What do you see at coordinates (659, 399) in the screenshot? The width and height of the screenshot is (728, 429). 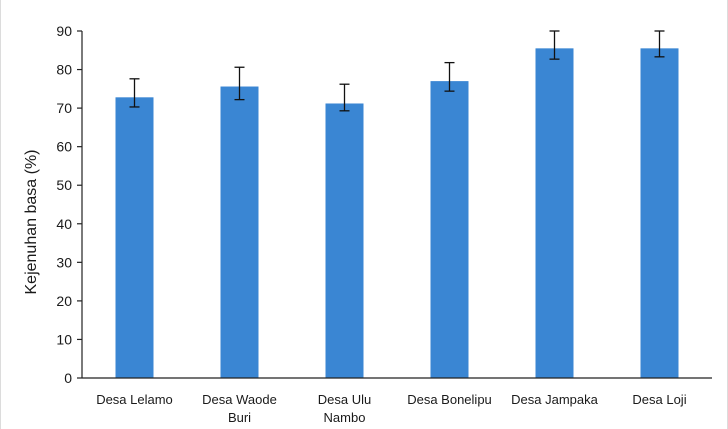 I see `x-tick-label: Desa Loji` at bounding box center [659, 399].